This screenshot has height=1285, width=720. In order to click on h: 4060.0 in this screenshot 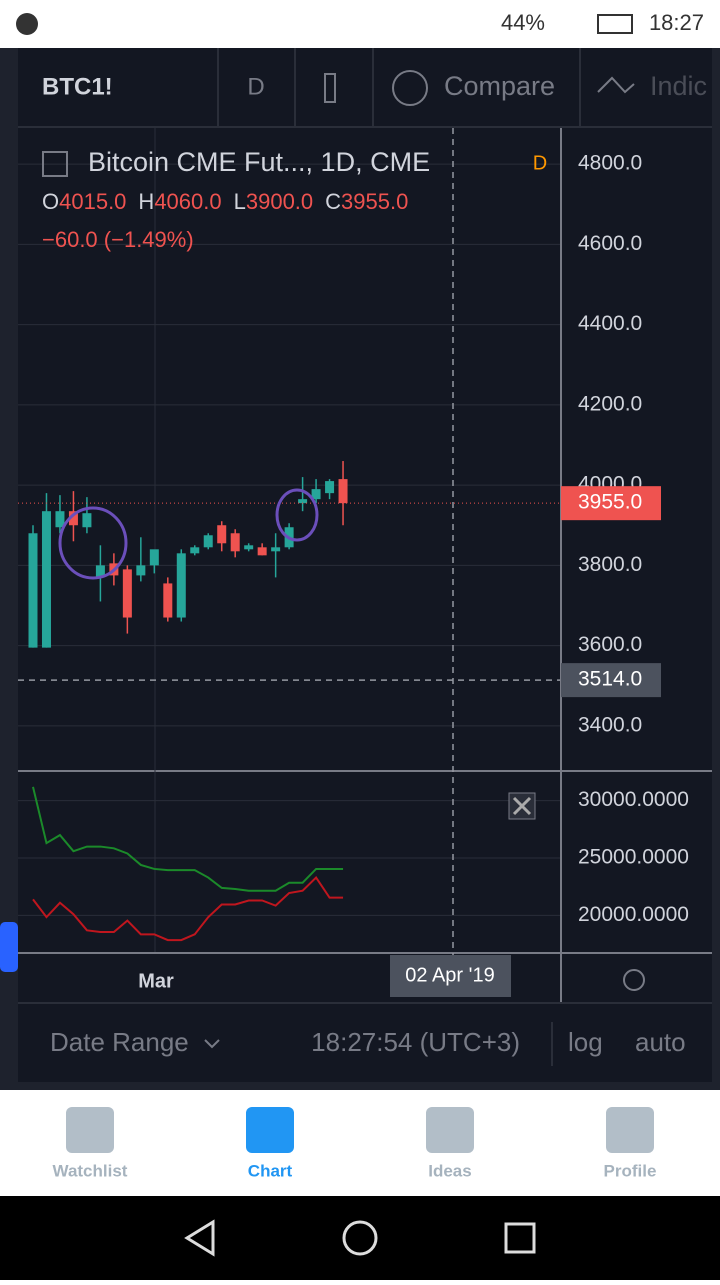, I will do `click(187, 201)`.